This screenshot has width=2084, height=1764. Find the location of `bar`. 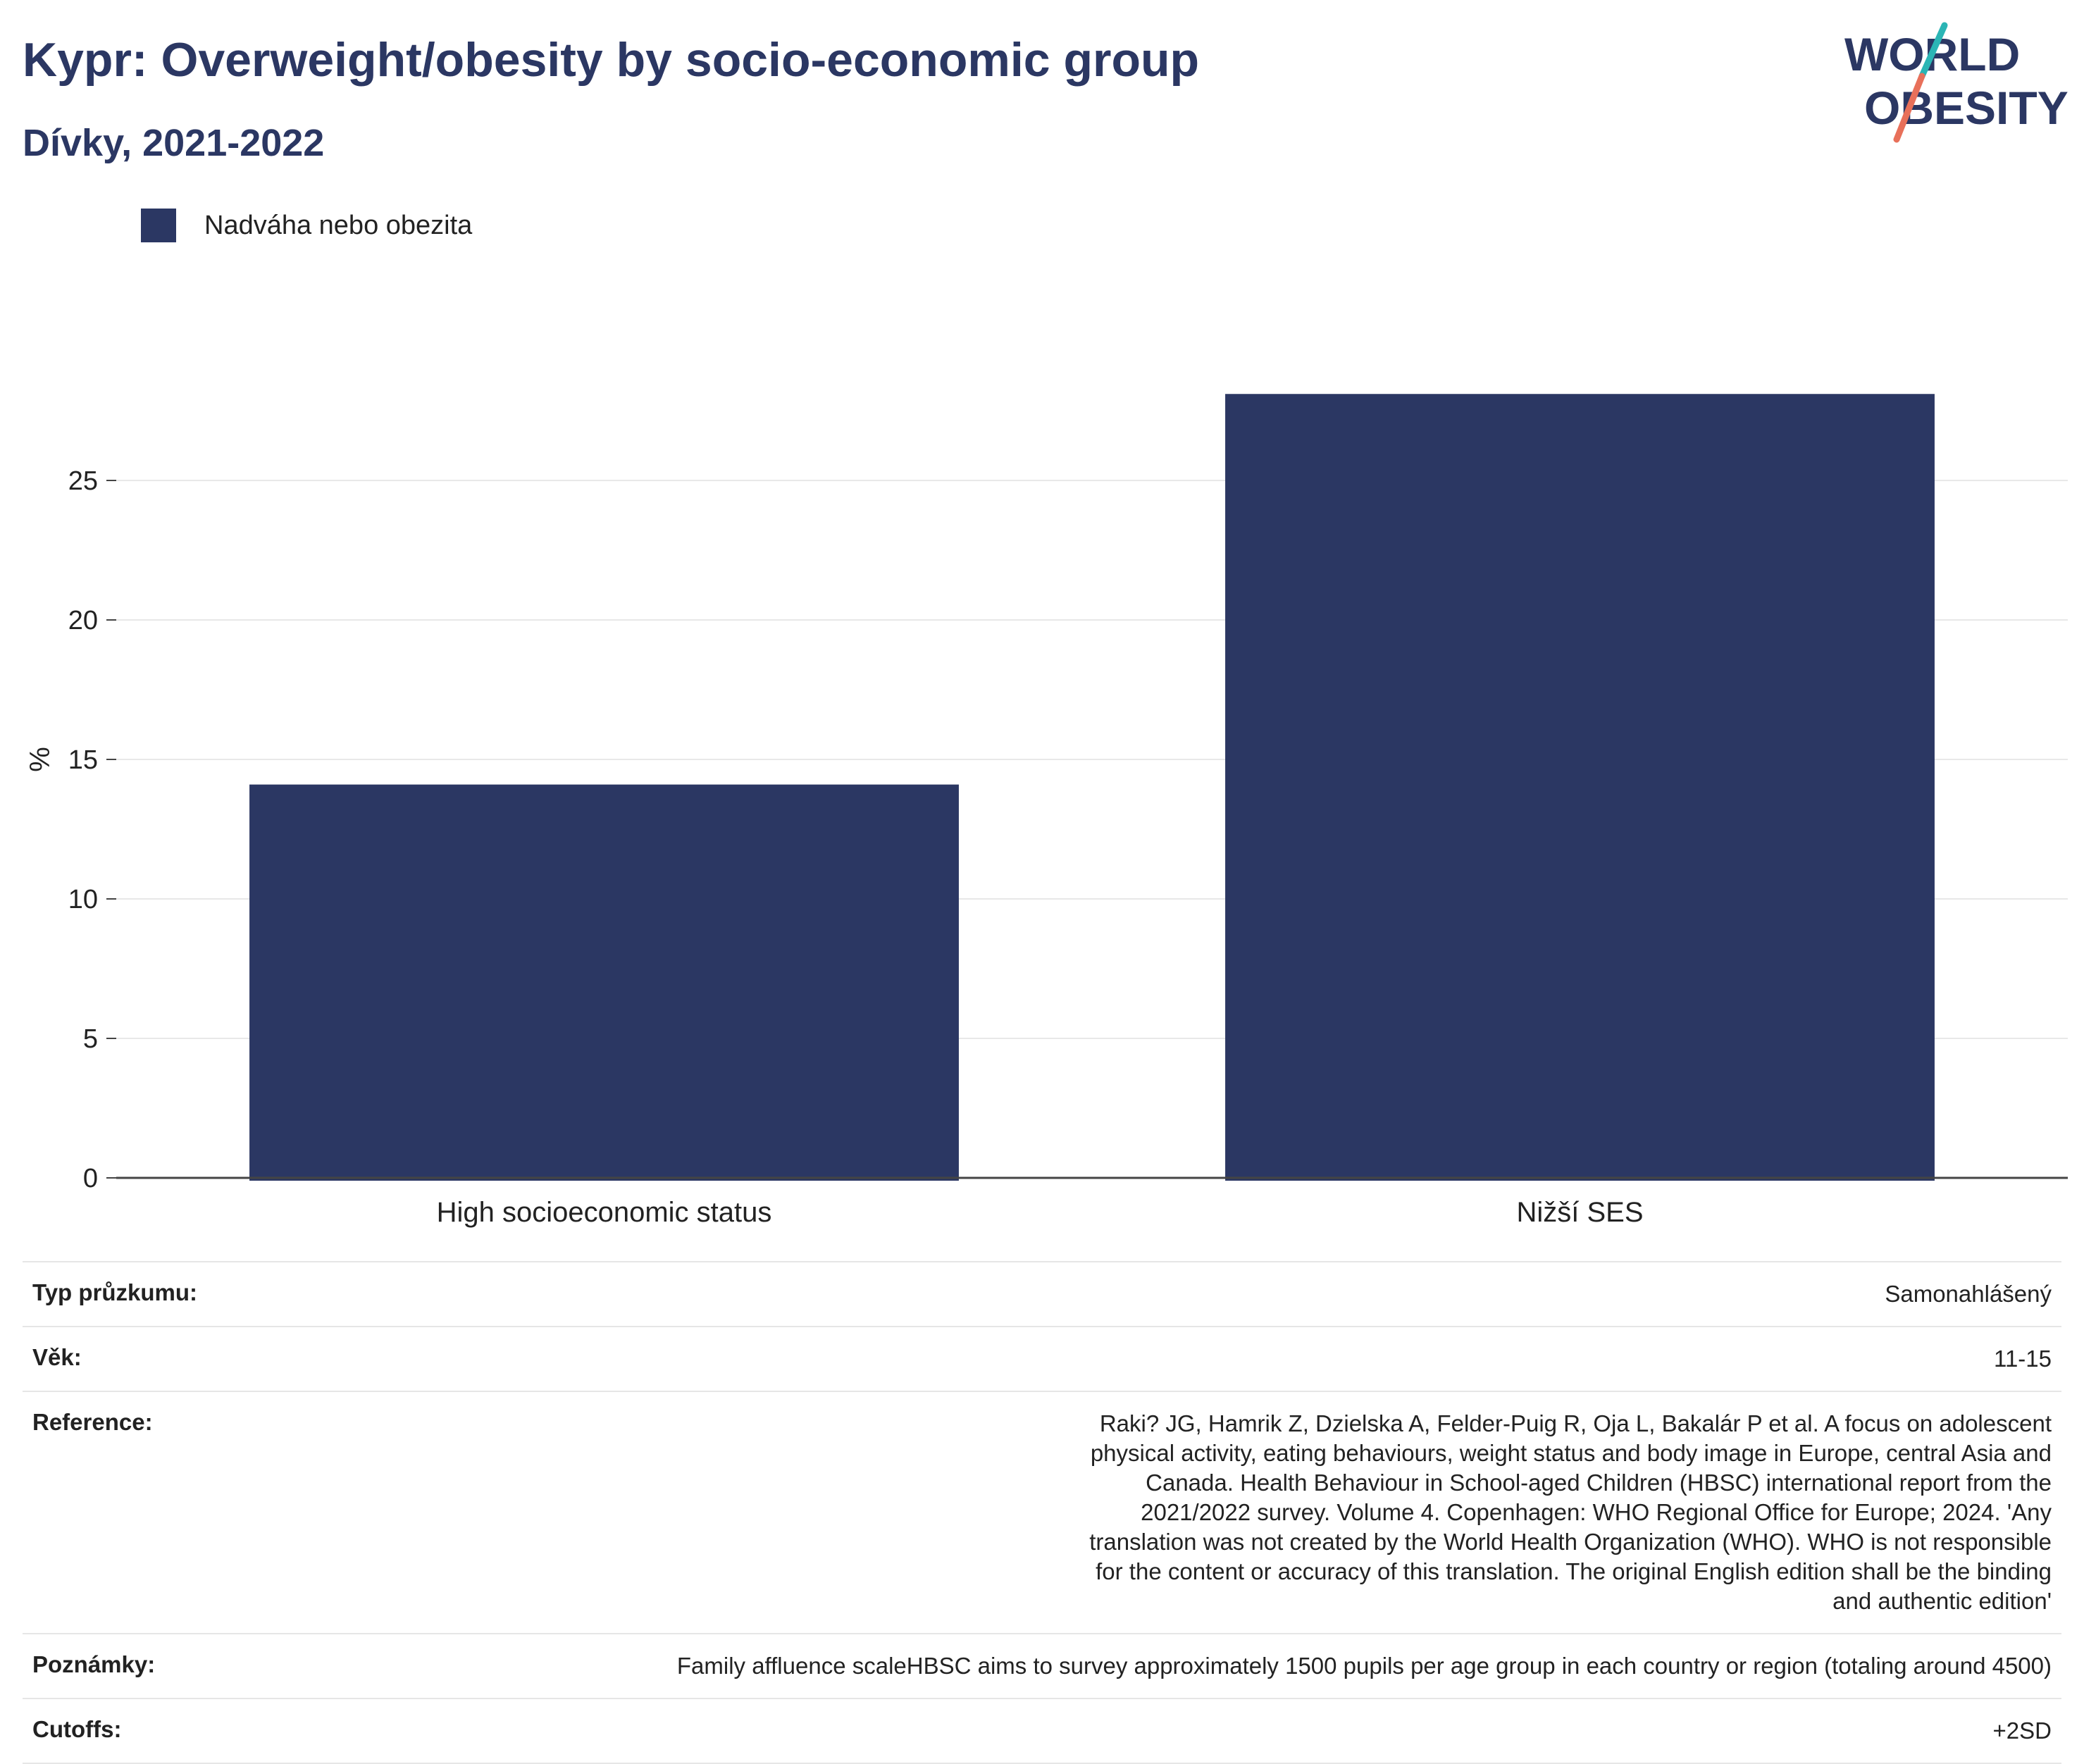

bar is located at coordinates (604, 982).